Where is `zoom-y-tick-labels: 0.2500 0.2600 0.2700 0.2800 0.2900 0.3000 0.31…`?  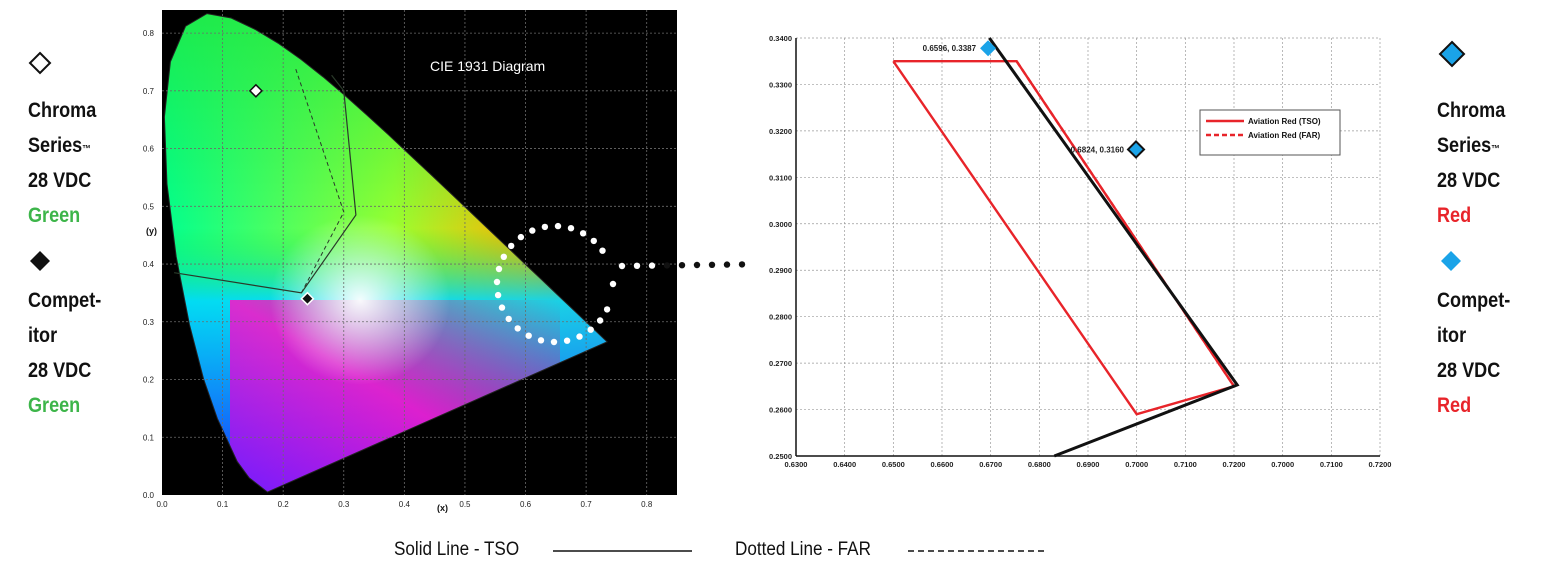 zoom-y-tick-labels: 0.2500 0.2600 0.2700 0.2800 0.2900 0.3000 0.31… is located at coordinates (780, 247).